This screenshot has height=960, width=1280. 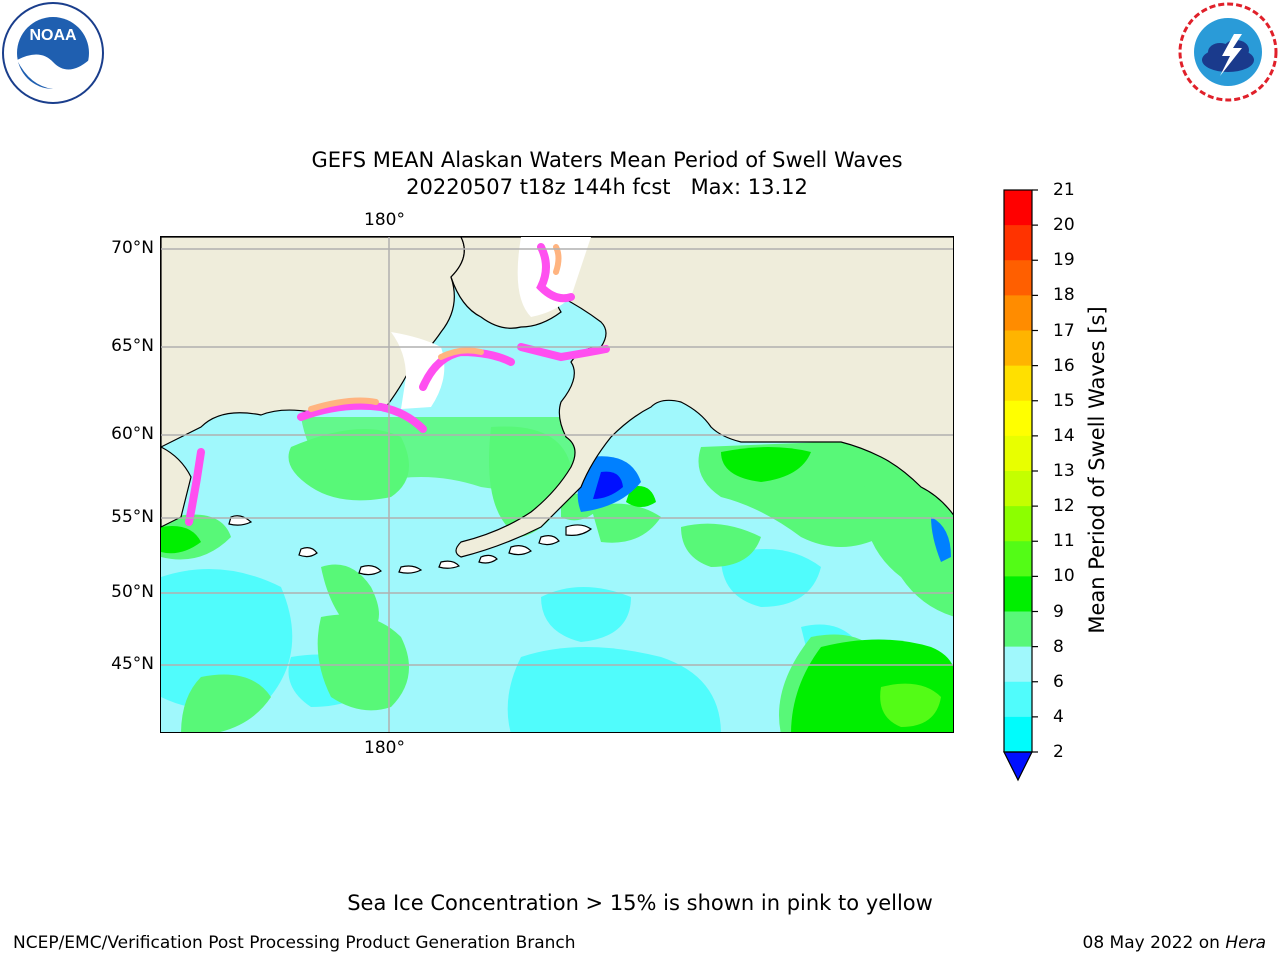 I want to click on lat-label-65: 65°N, so click(x=132, y=346).